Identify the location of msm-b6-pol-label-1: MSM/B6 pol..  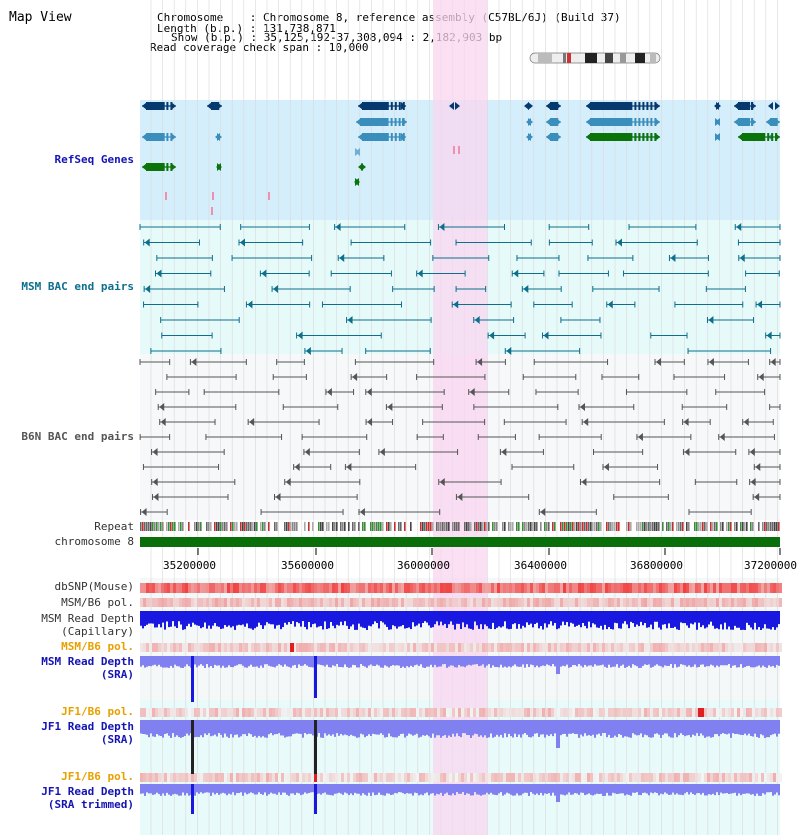
(97, 602).